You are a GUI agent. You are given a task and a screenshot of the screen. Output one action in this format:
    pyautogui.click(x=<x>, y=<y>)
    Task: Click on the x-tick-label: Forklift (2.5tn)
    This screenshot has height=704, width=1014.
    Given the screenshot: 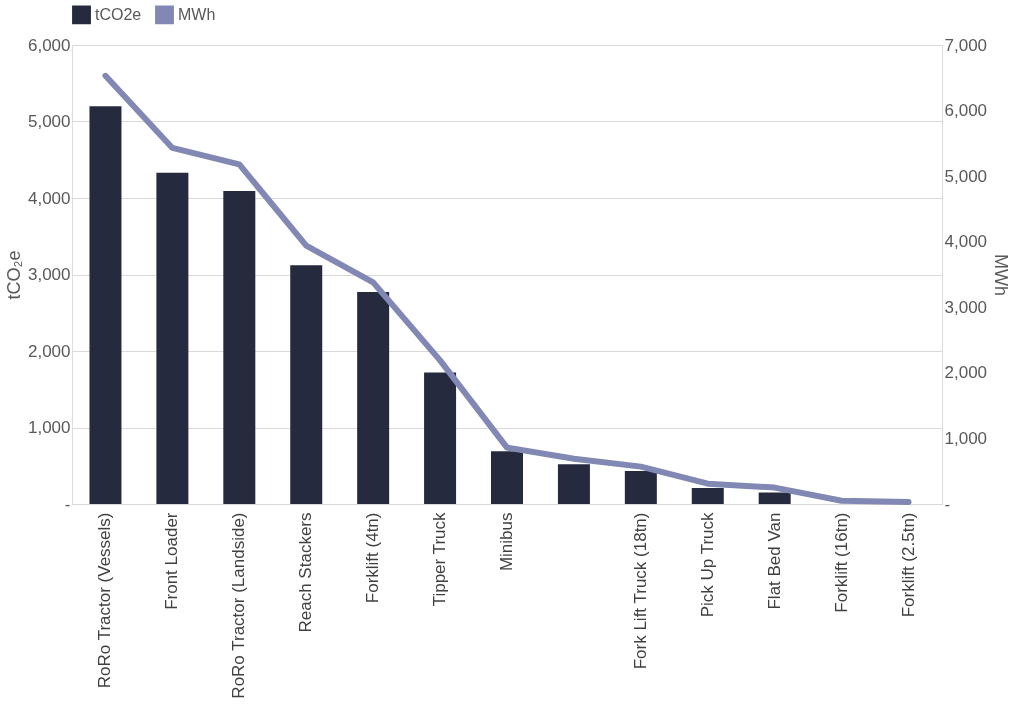 What is the action you would take?
    pyautogui.click(x=908, y=565)
    